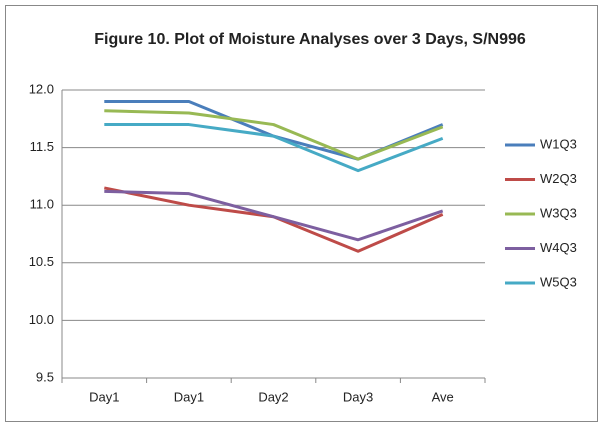 This screenshot has height=427, width=605. I want to click on legend-label: W2Q3, so click(558, 178).